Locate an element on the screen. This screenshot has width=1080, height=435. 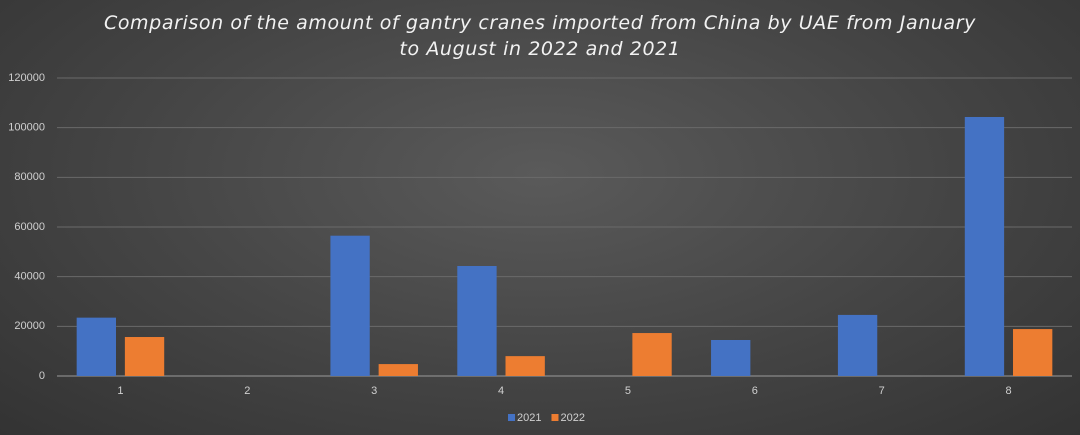
x-tick-label: 6 is located at coordinates (755, 391).